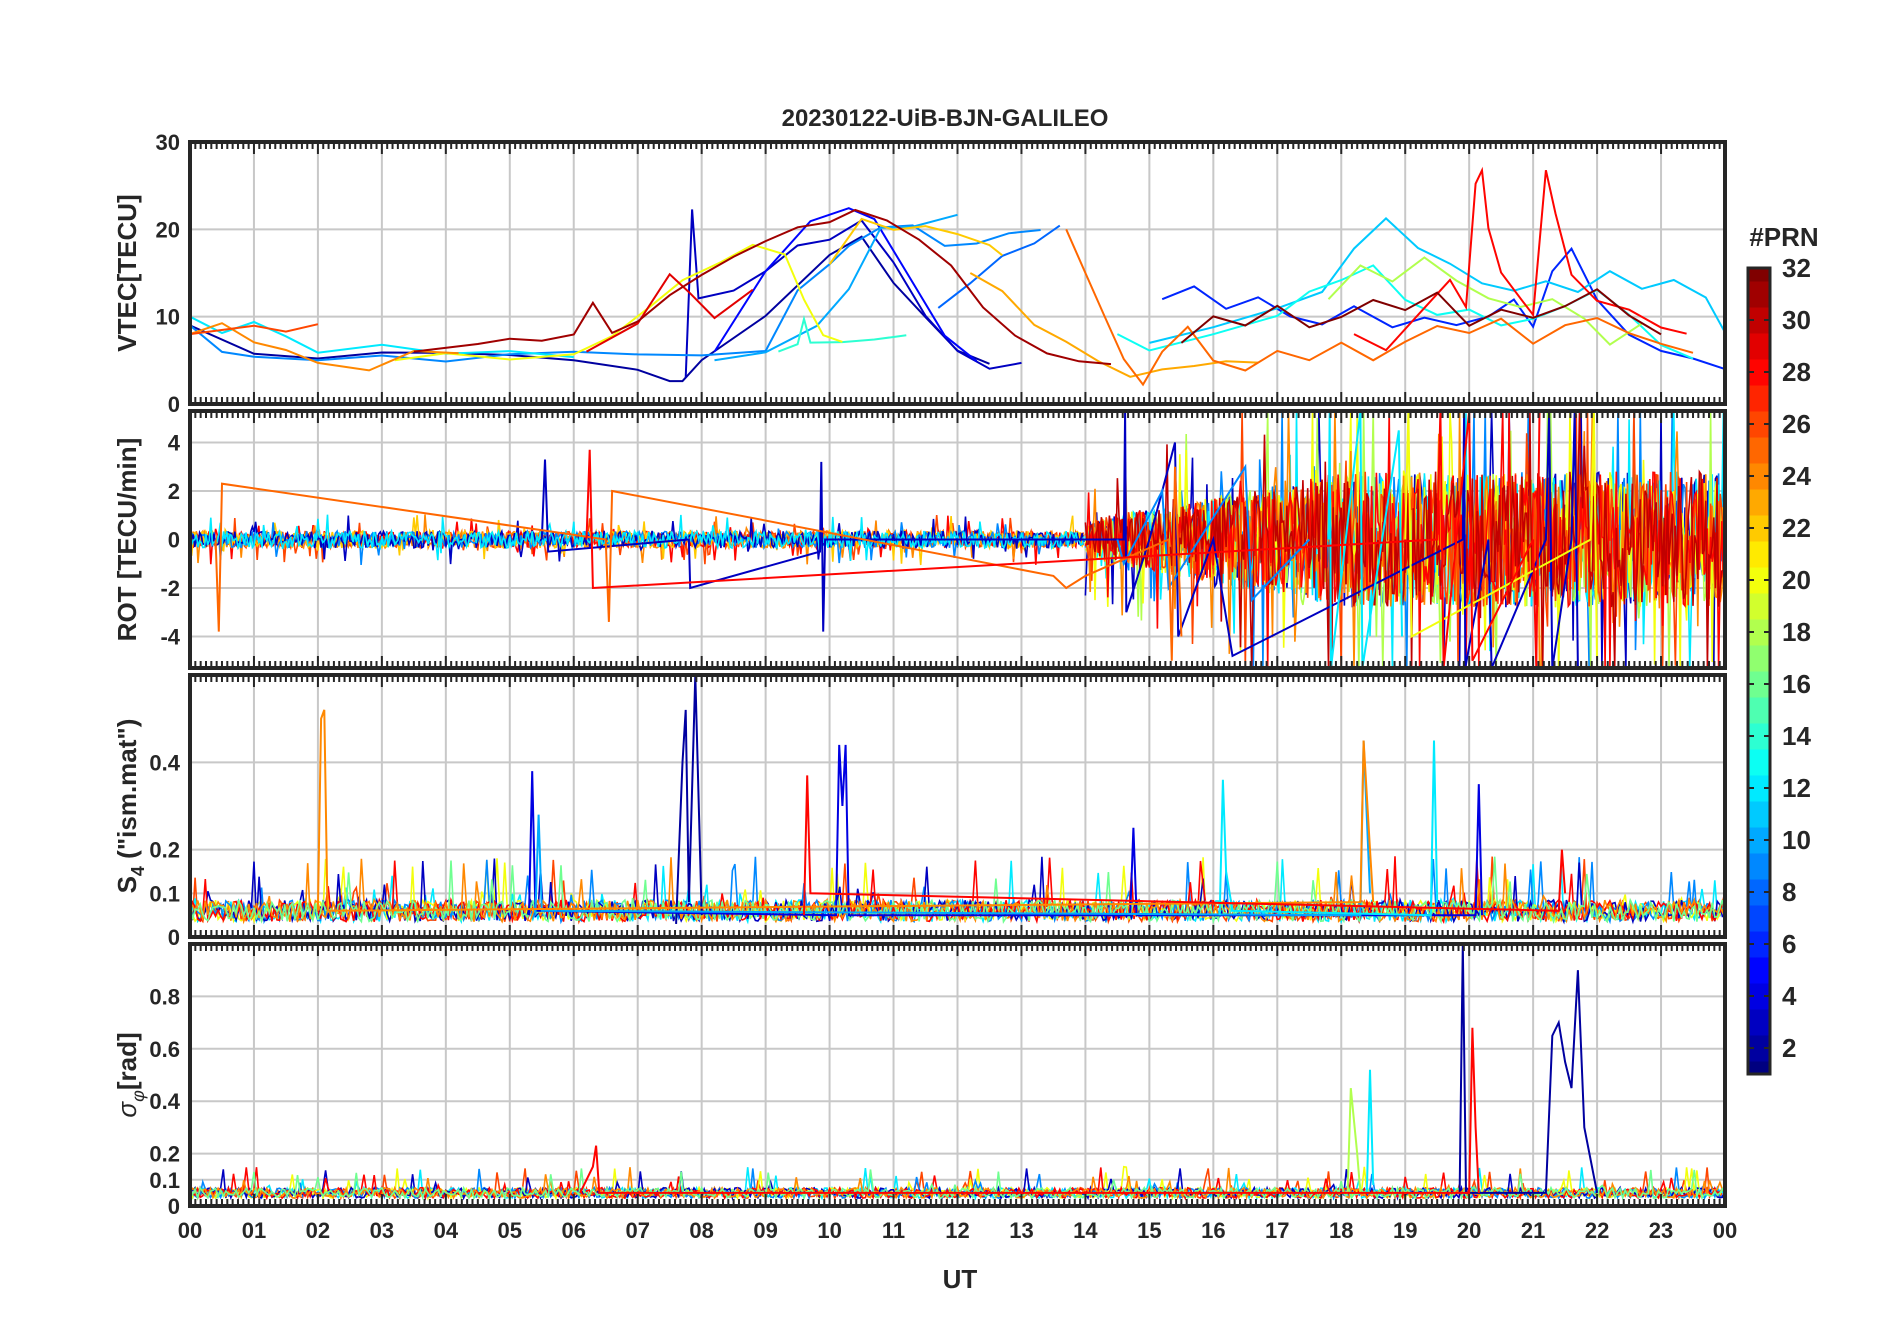  What do you see at coordinates (170, 588) in the screenshot?
I see `y-tick-label: -2` at bounding box center [170, 588].